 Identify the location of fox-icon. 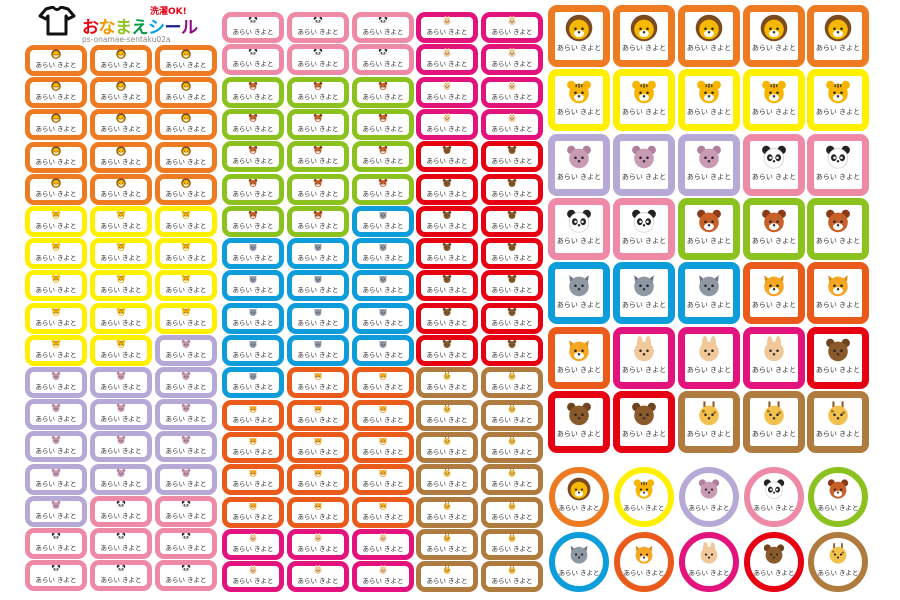
(644, 554).